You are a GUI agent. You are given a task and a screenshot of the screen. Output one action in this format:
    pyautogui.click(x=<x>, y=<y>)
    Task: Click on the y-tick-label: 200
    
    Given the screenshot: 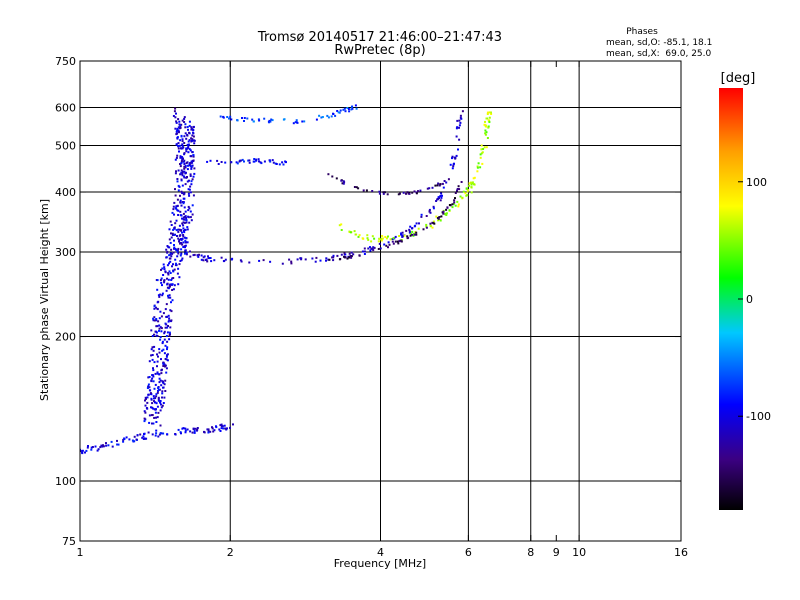 What is the action you would take?
    pyautogui.click(x=65, y=337)
    